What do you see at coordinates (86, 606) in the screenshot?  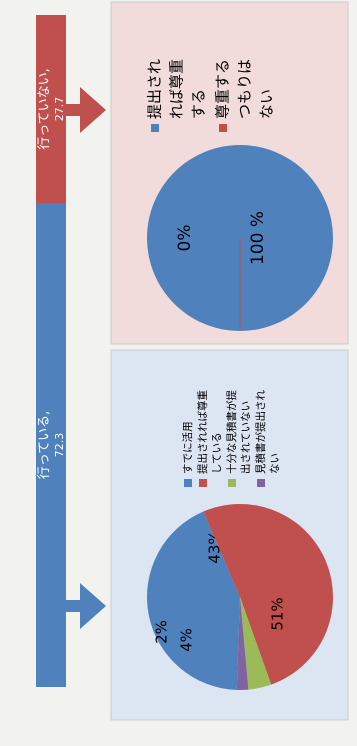 I see `arrow-to-left-chart` at bounding box center [86, 606].